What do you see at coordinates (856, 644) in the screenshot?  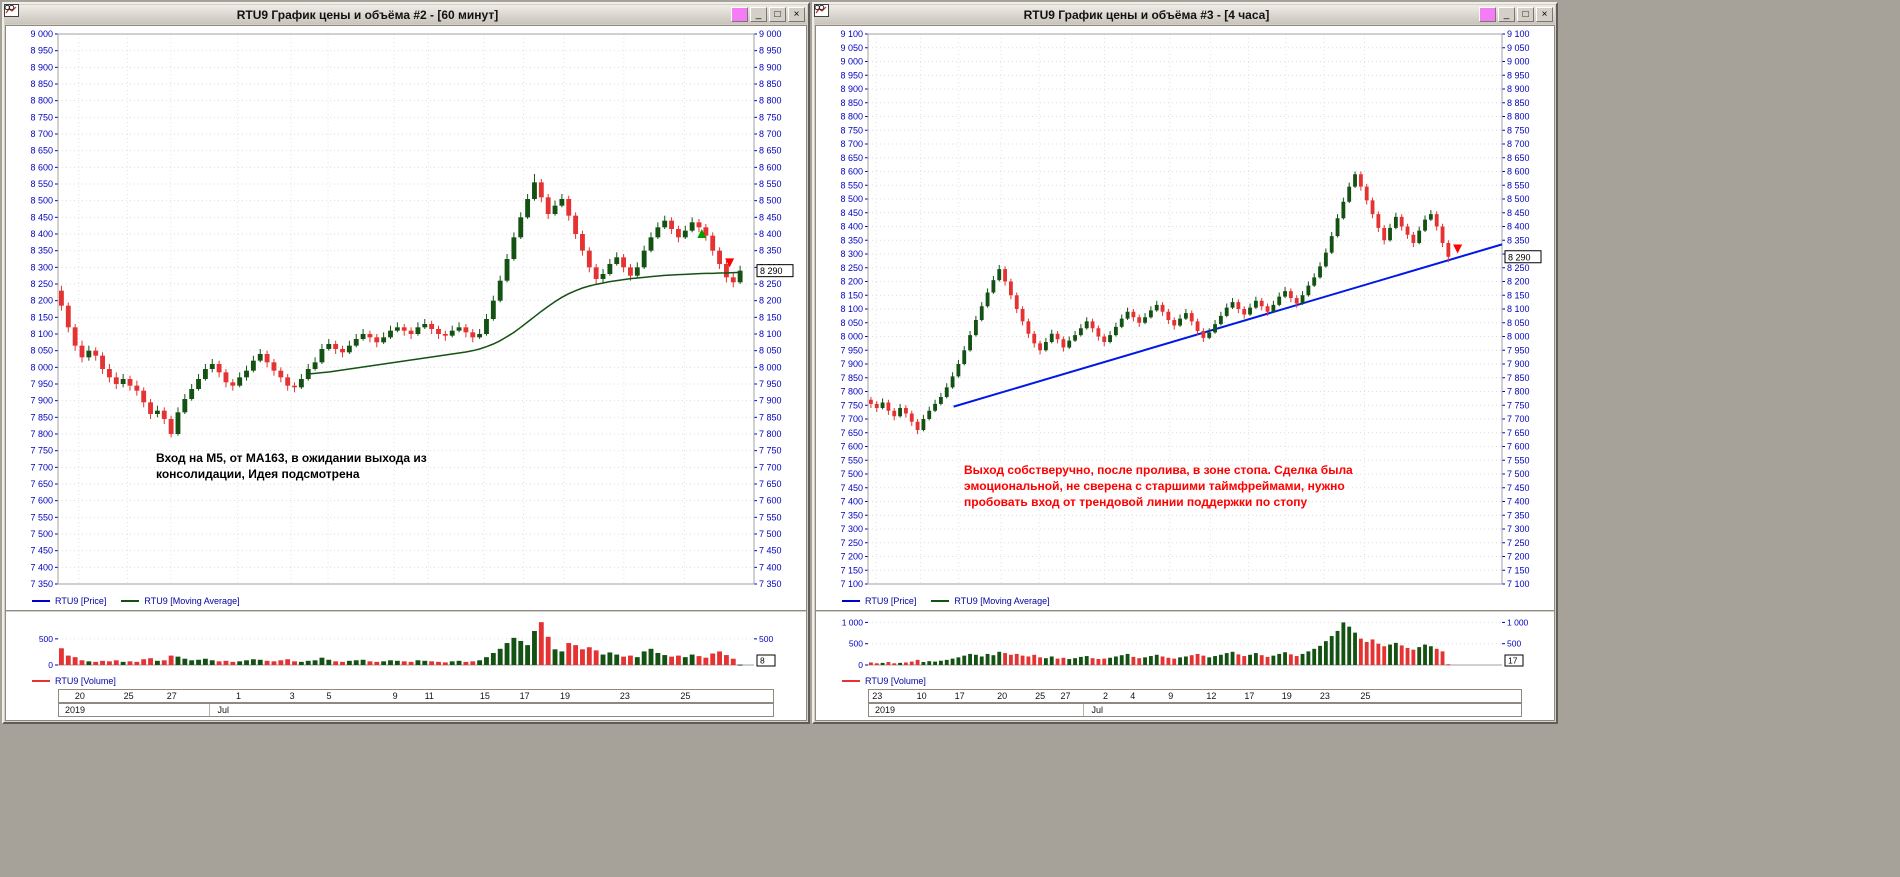 I see `svg-text: 500` at bounding box center [856, 644].